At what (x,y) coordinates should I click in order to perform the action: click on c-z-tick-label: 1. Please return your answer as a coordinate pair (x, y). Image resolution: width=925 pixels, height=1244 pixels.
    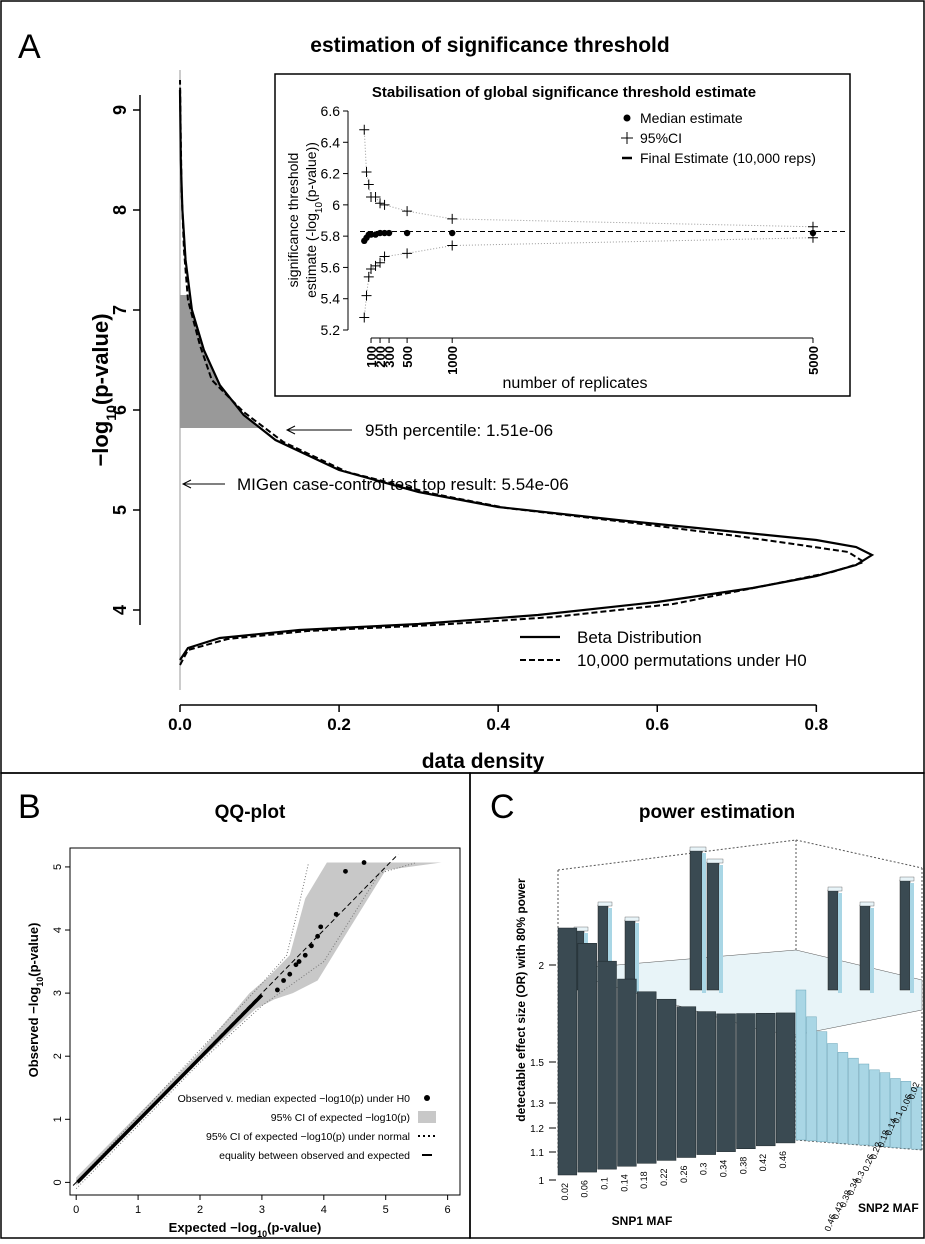
    Looking at the image, I should click on (541, 1181).